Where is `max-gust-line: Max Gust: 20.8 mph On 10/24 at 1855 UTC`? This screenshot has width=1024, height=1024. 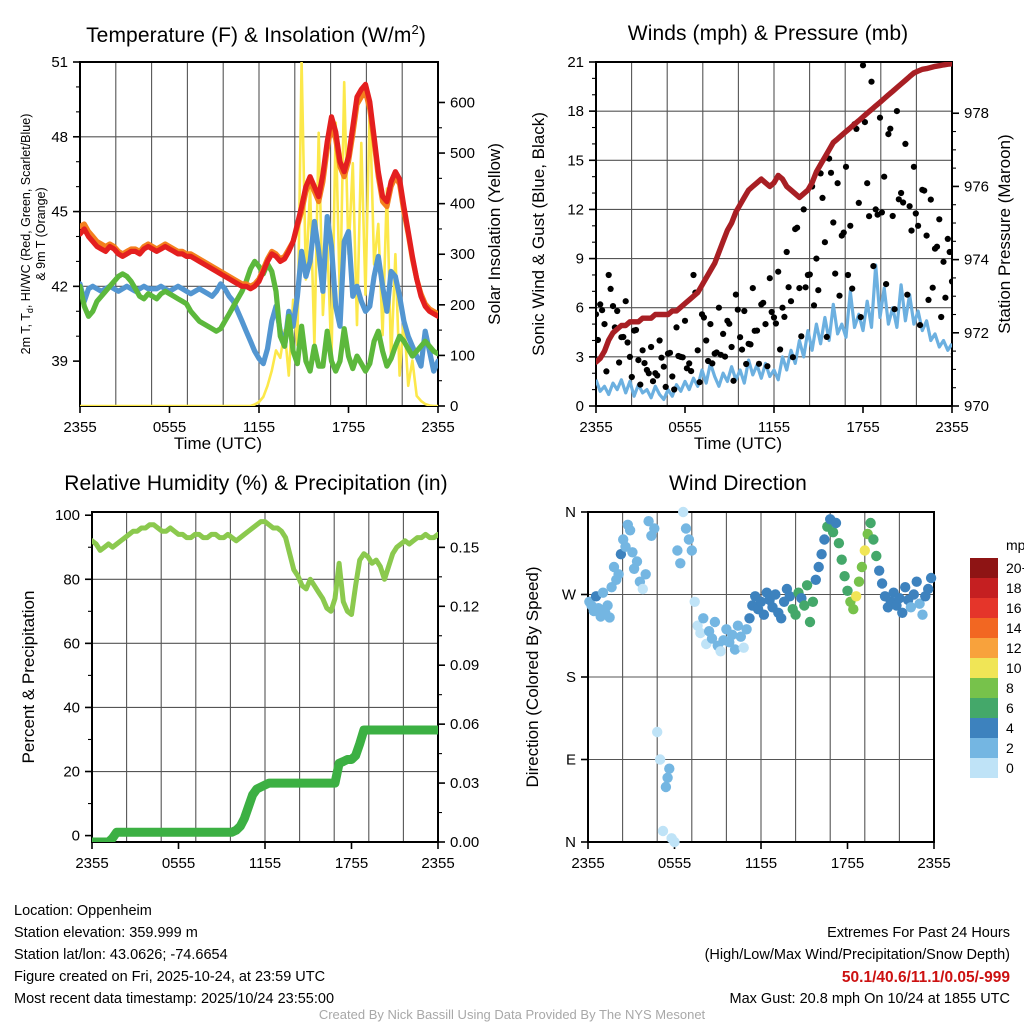
max-gust-line: Max Gust: 20.8 mph On 10/24 at 1855 UTC is located at coordinates (869, 999).